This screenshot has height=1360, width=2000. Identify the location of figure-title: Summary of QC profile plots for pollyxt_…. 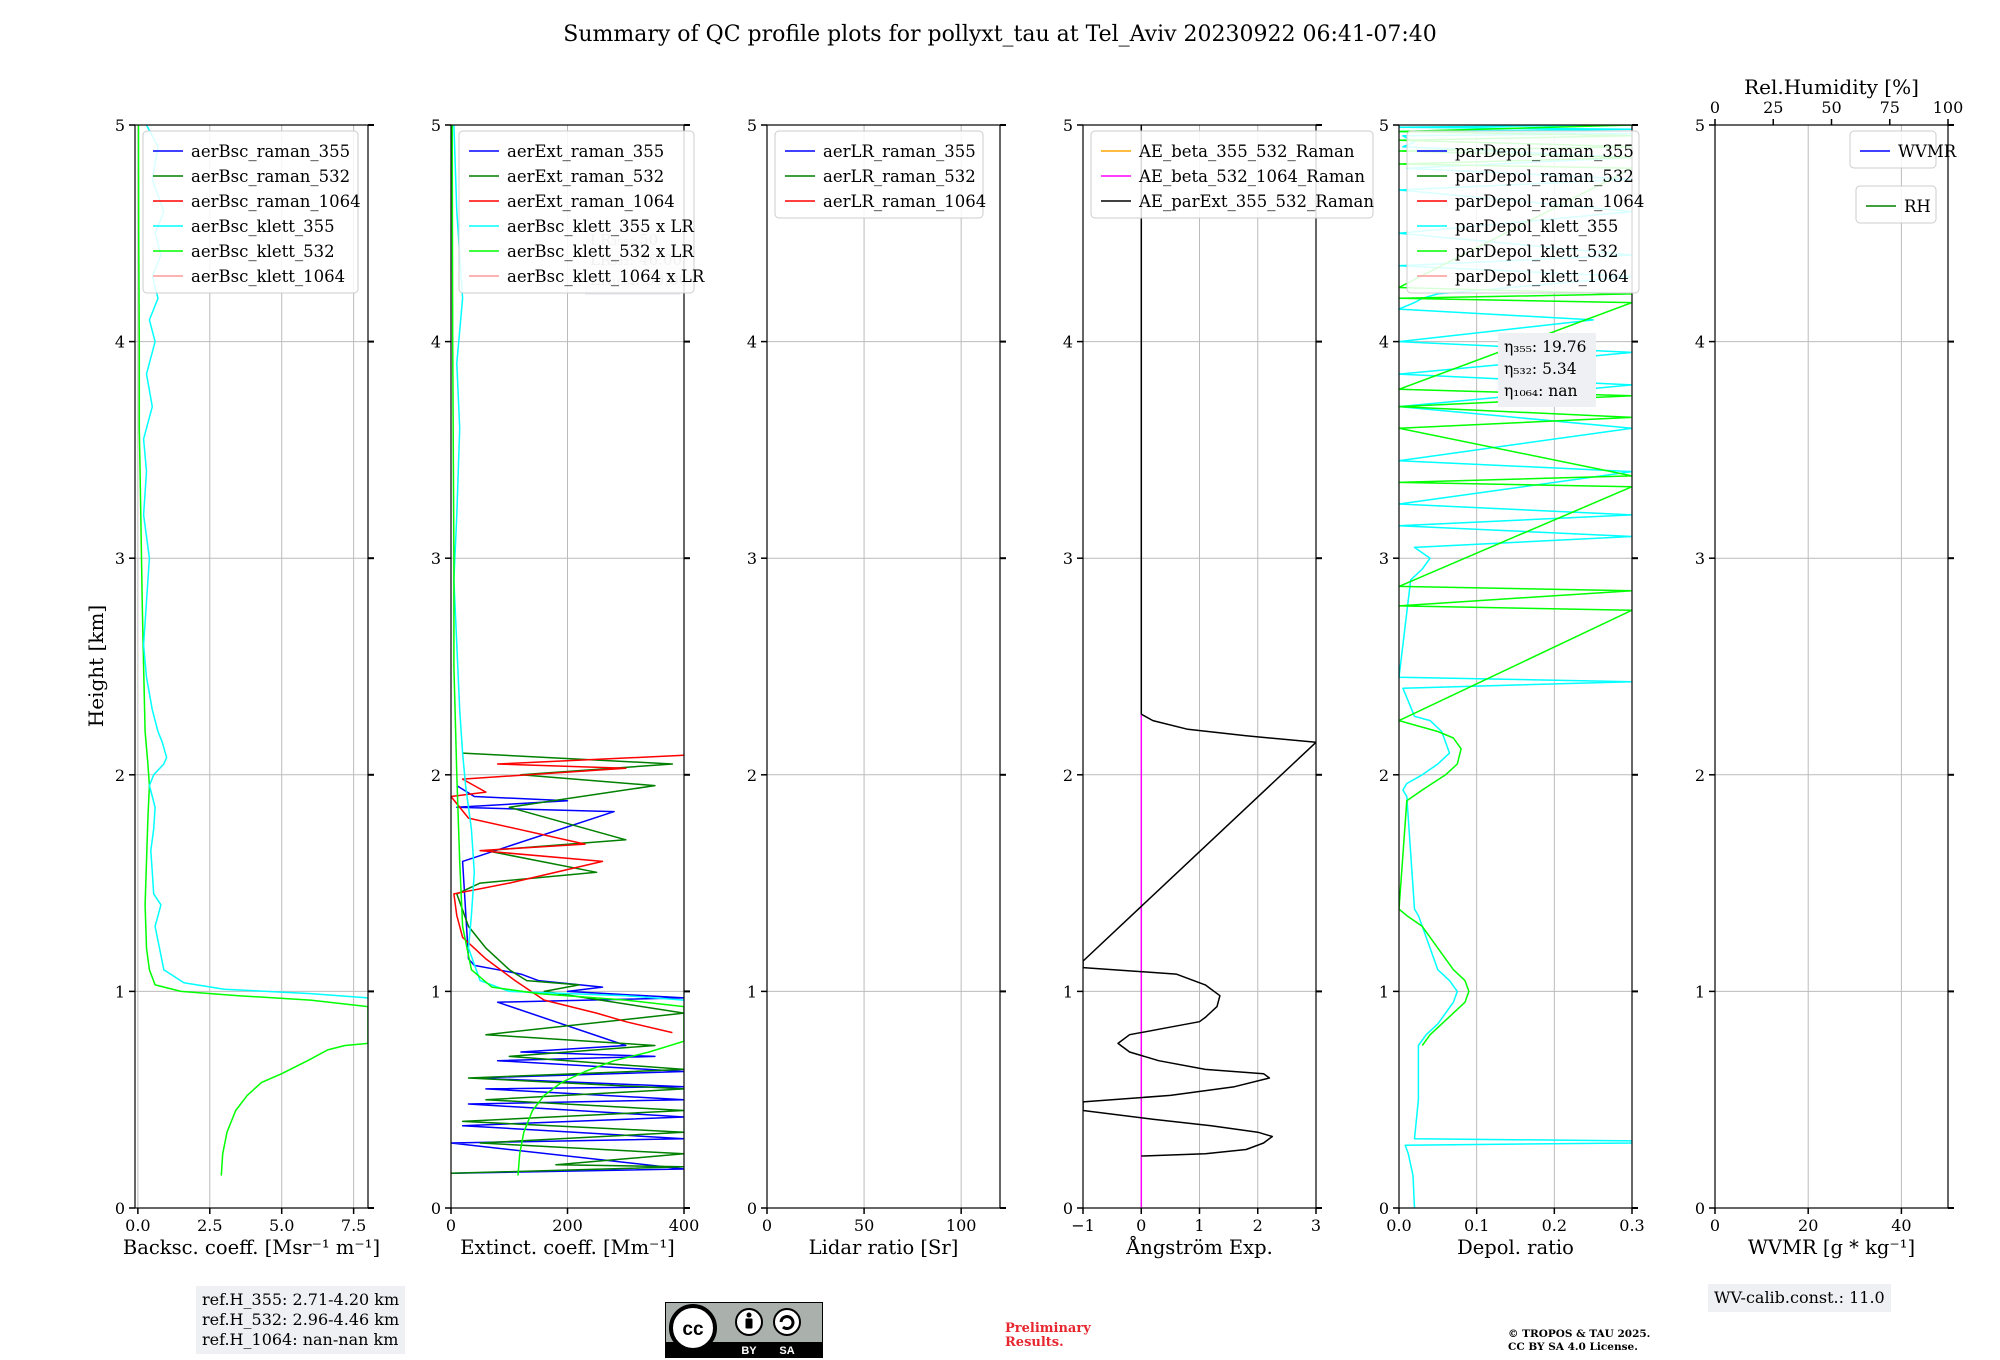
(1000, 34).